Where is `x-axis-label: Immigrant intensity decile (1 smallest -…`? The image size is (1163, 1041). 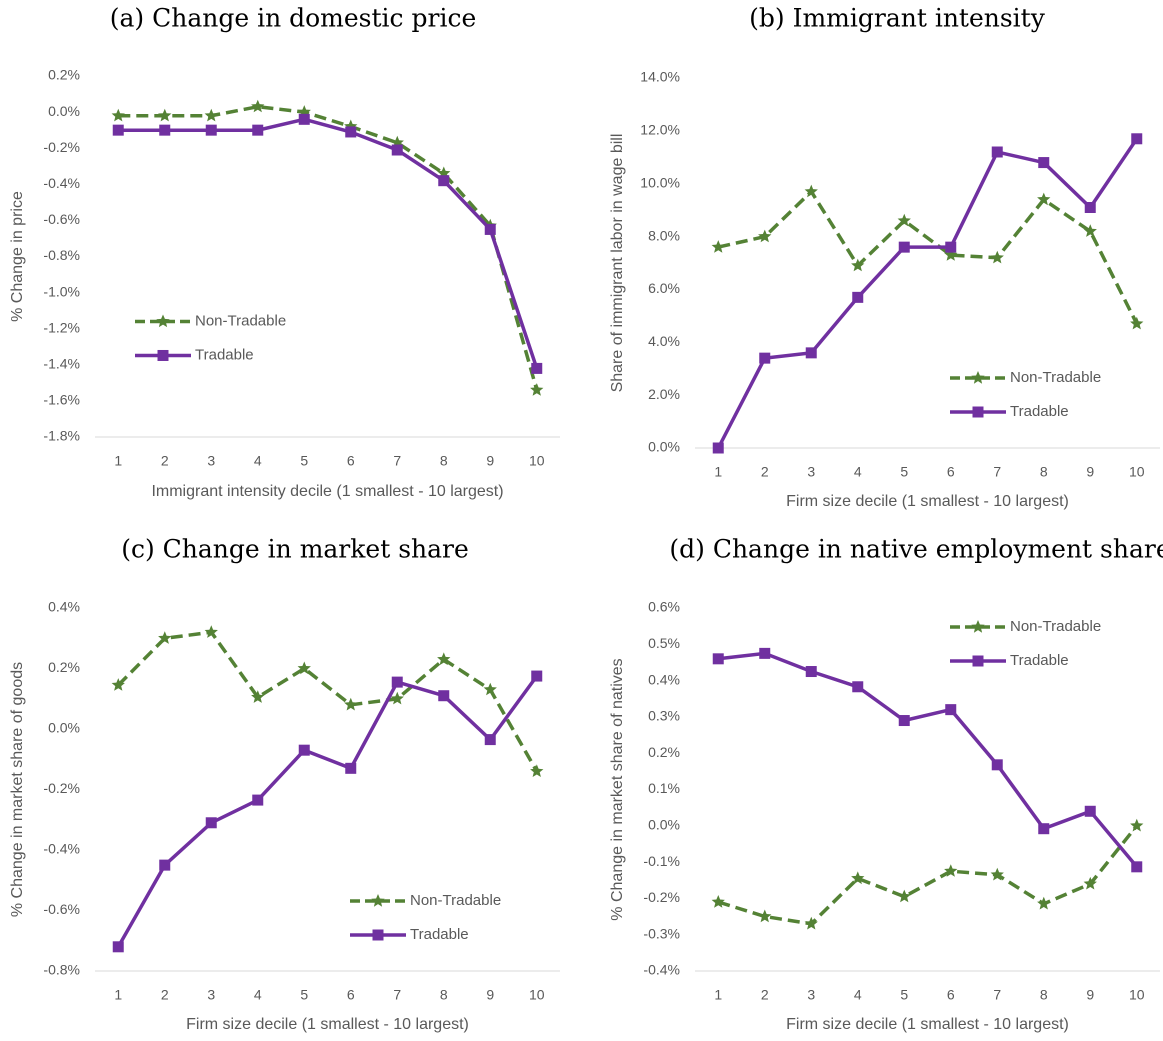 x-axis-label: Immigrant intensity decile (1 smallest -… is located at coordinates (327, 491).